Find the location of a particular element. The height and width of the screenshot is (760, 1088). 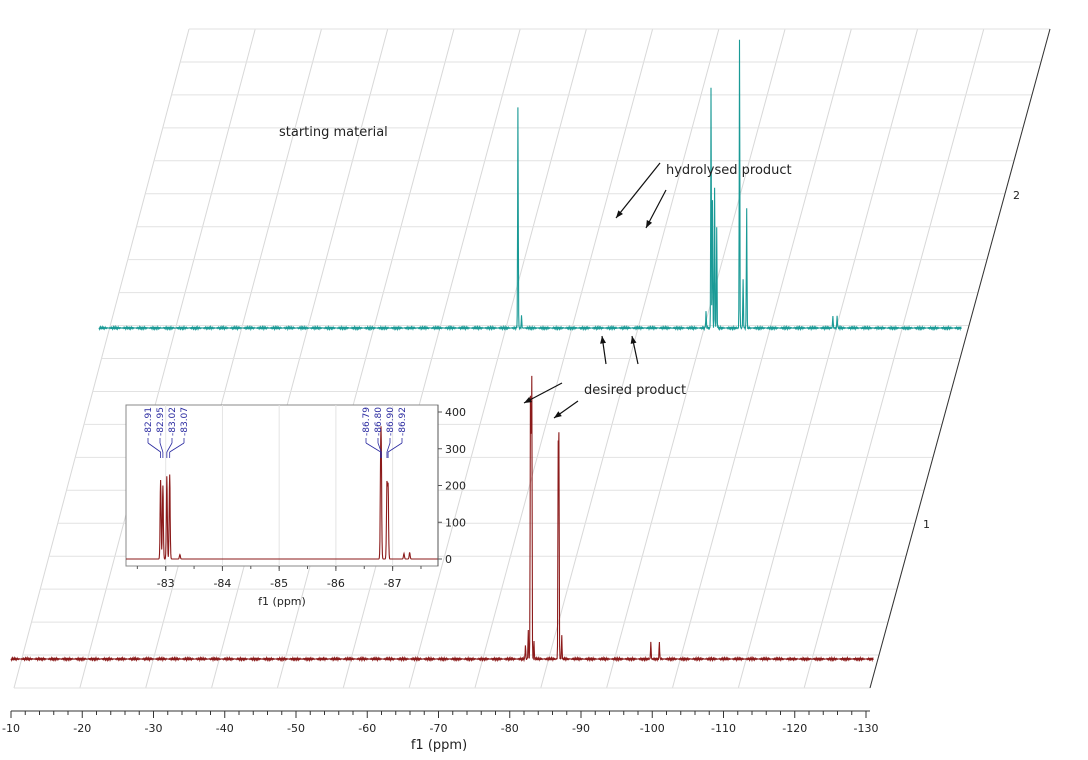

x-tick-label: -30 is located at coordinates (154, 728).